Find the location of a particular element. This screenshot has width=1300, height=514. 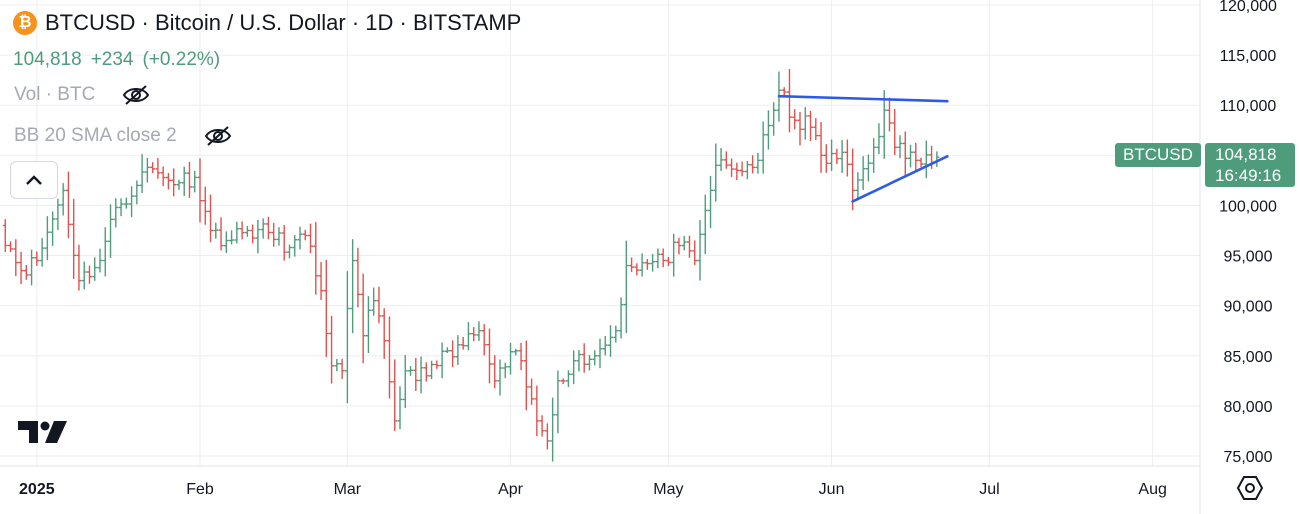

price-change: +234 is located at coordinates (112, 59).